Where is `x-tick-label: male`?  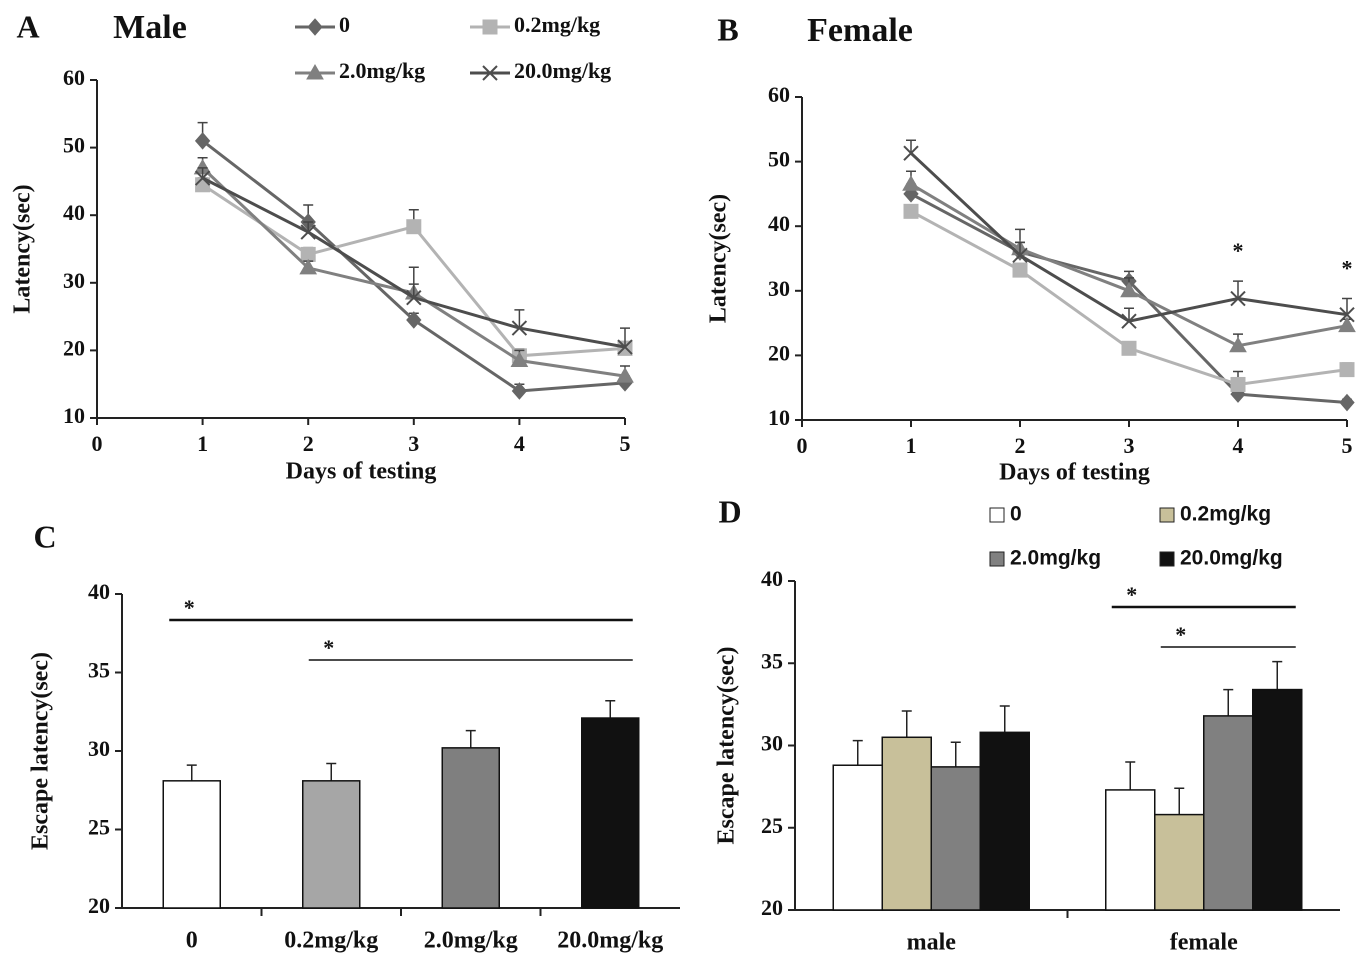
x-tick-label: male is located at coordinates (932, 943).